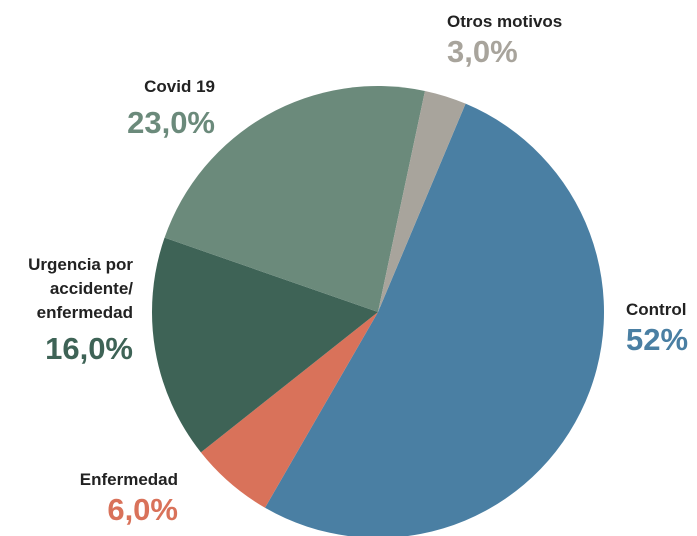  Describe the element at coordinates (657, 339) in the screenshot. I see `value-label: 52%` at that location.